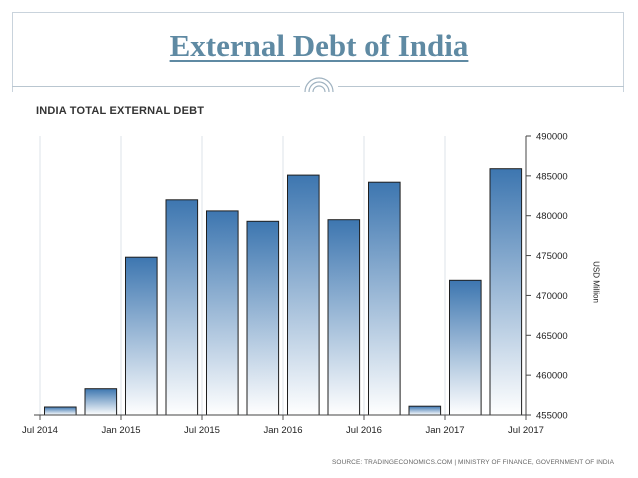 The width and height of the screenshot is (638, 478). I want to click on y-tick-label: 480000, so click(552, 216).